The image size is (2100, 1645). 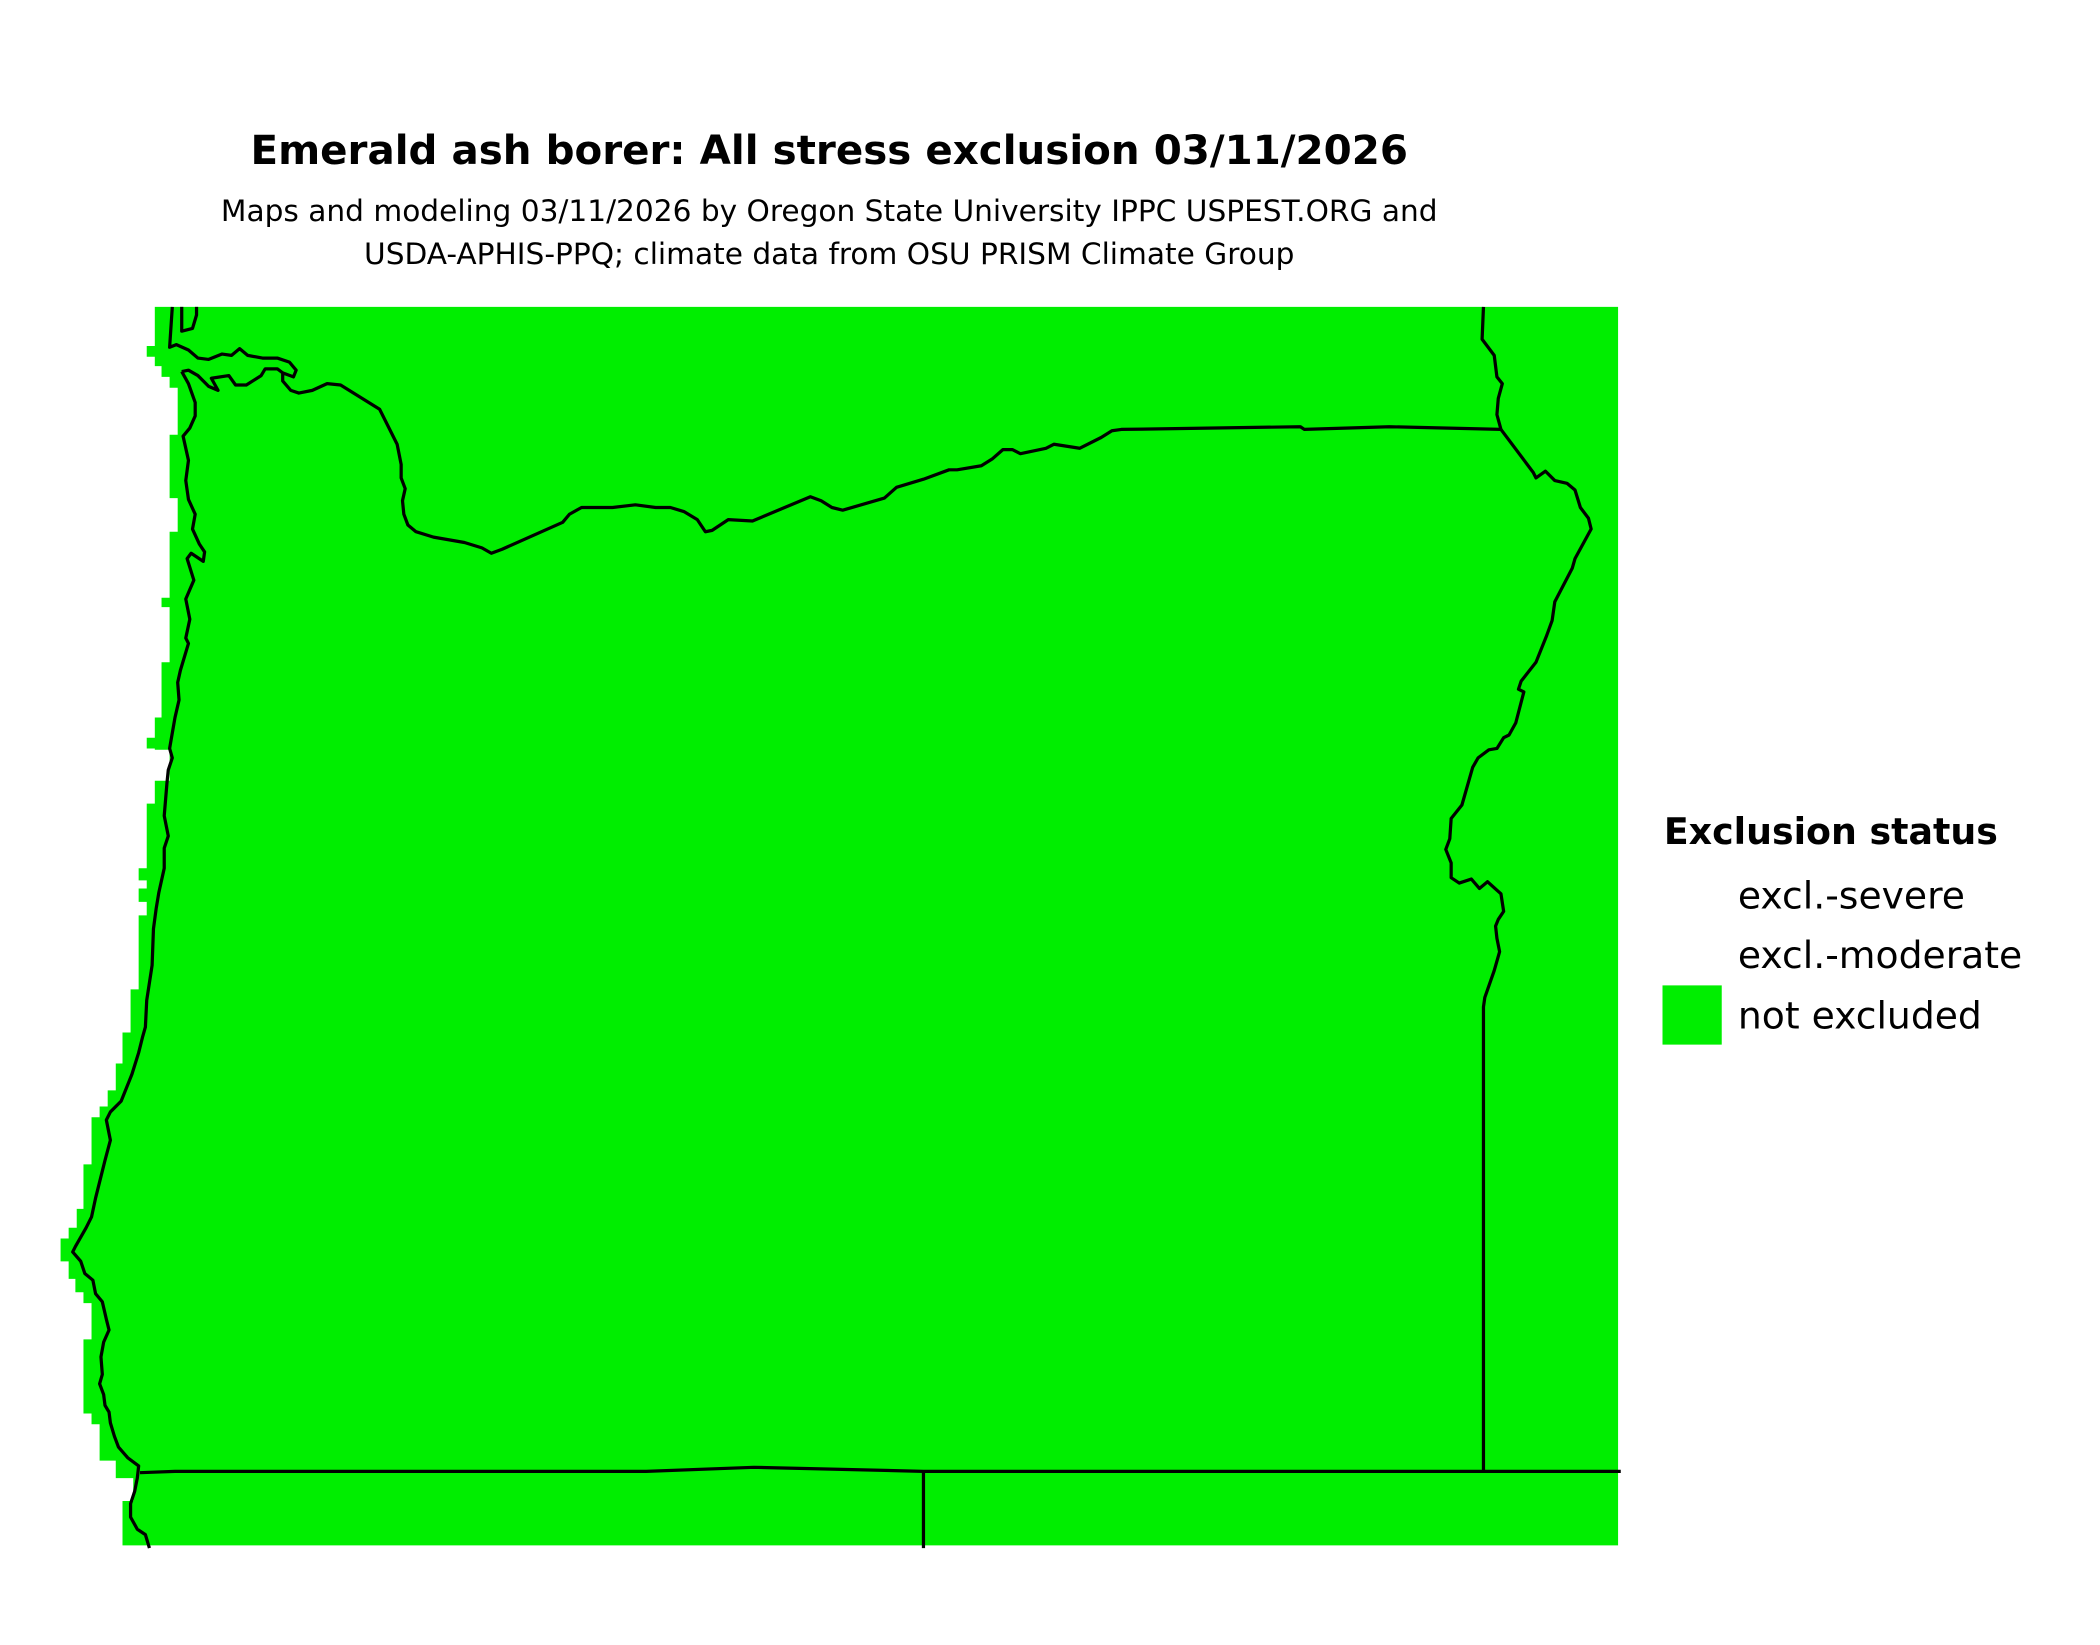 I want to click on legend-swatch-not-excluded, so click(x=1692, y=1015).